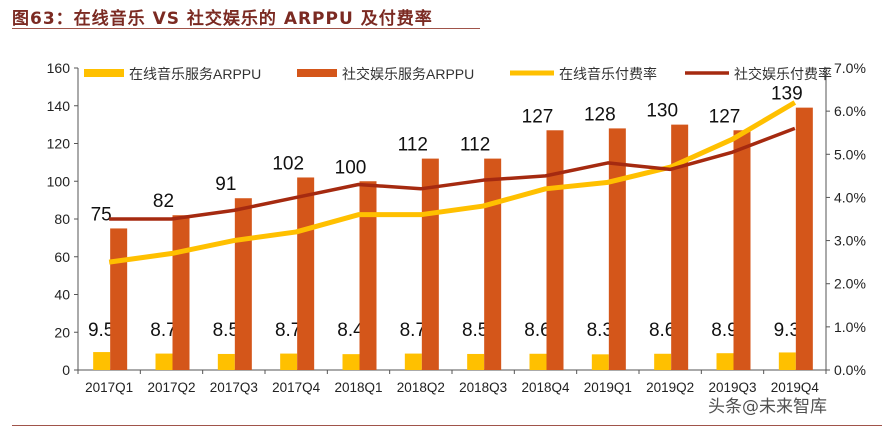  I want to click on x-tick-label: 2018Q2, so click(421, 387).